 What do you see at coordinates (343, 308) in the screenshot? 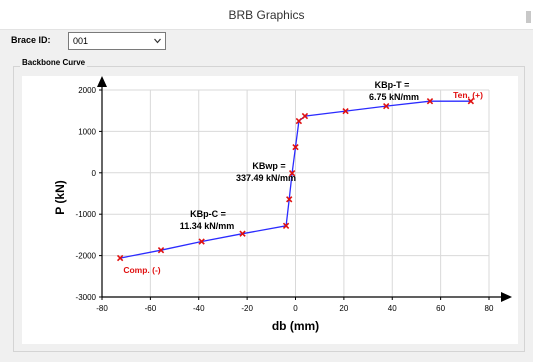
I see `x-tick-label: 20` at bounding box center [343, 308].